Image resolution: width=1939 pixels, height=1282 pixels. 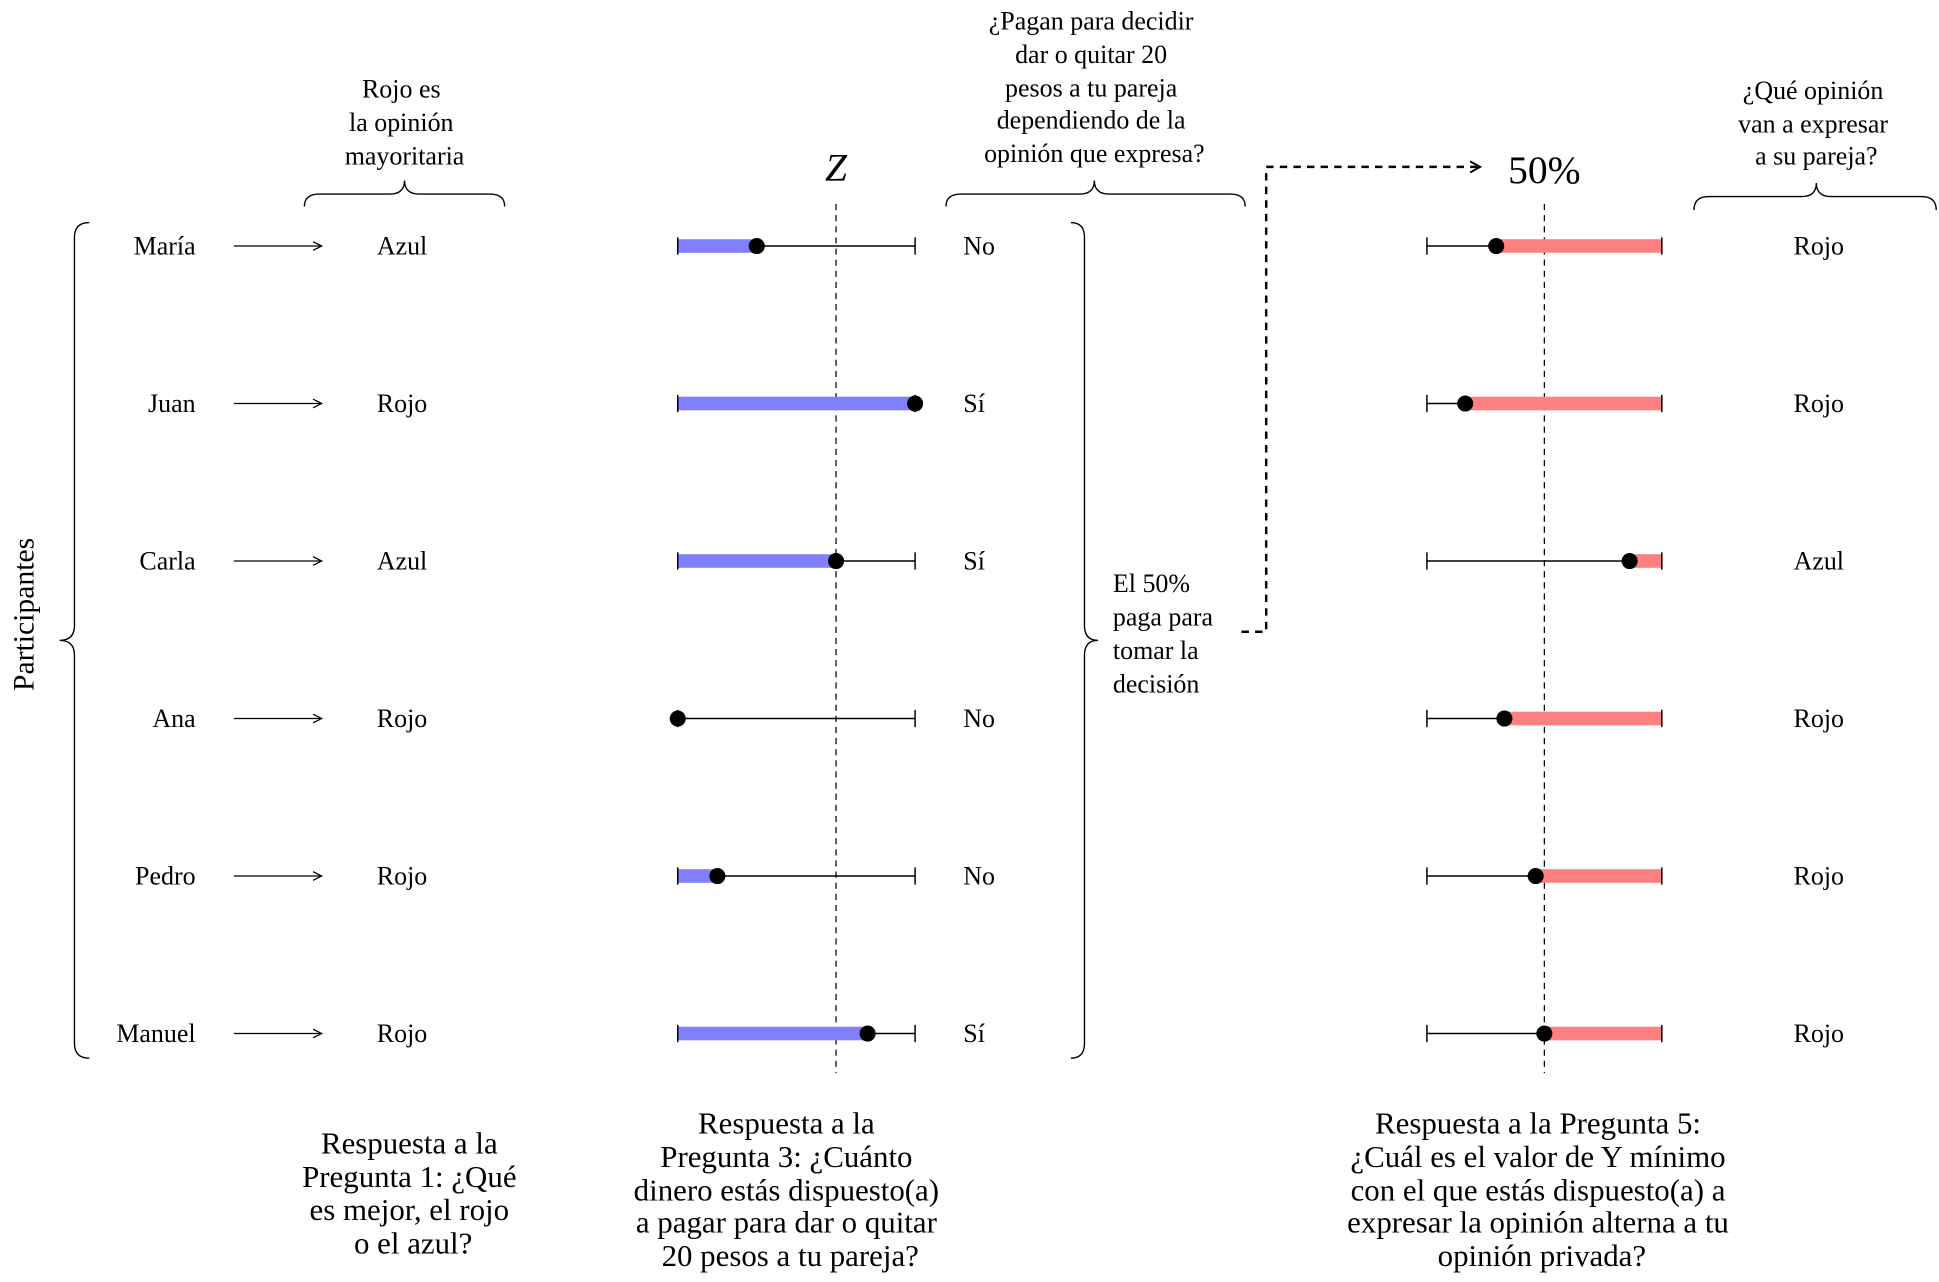 What do you see at coordinates (1091, 21) in the screenshot?
I see `pay-question-line: ¿Pagan para decidir` at bounding box center [1091, 21].